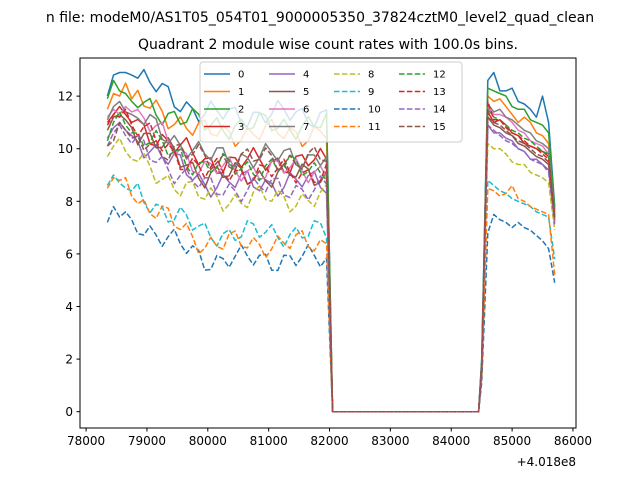 This screenshot has width=640, height=480. What do you see at coordinates (439, 110) in the screenshot?
I see `legend-label-14: 14` at bounding box center [439, 110].